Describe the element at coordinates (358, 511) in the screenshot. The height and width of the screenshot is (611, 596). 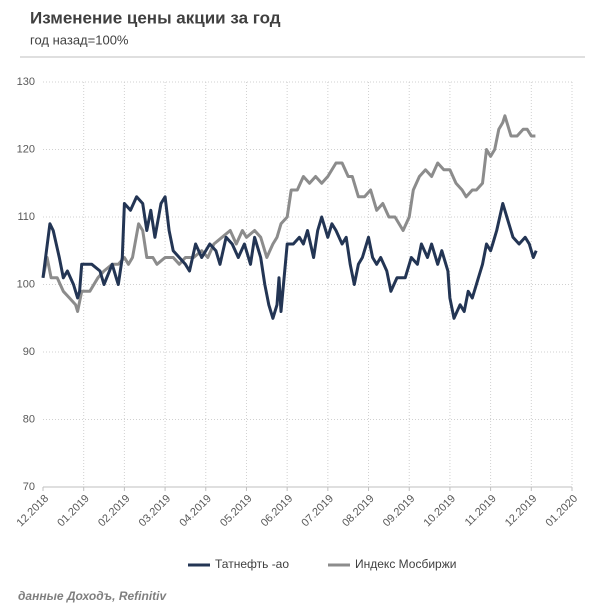
I see `x-tick-label: 08.2019` at that location.